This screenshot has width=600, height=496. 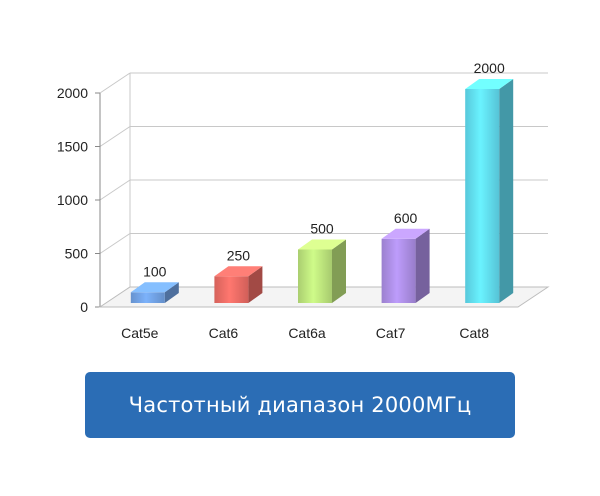 What do you see at coordinates (406, 218) in the screenshot?
I see `data-label: 600` at bounding box center [406, 218].